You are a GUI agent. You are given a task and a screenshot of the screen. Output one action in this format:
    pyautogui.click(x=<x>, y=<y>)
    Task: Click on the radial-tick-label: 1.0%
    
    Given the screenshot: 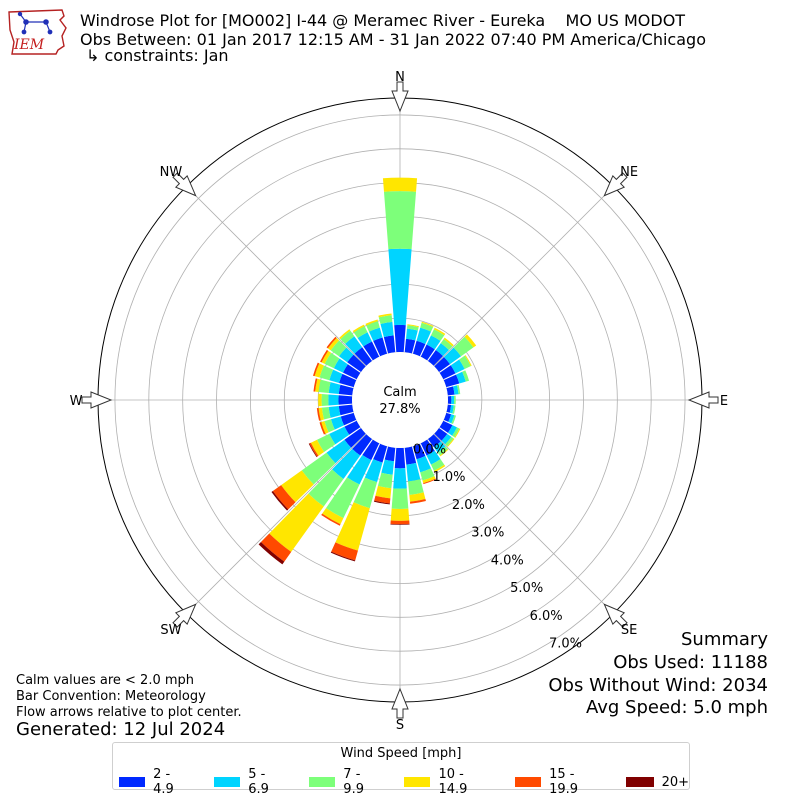 What is the action you would take?
    pyautogui.click(x=448, y=477)
    